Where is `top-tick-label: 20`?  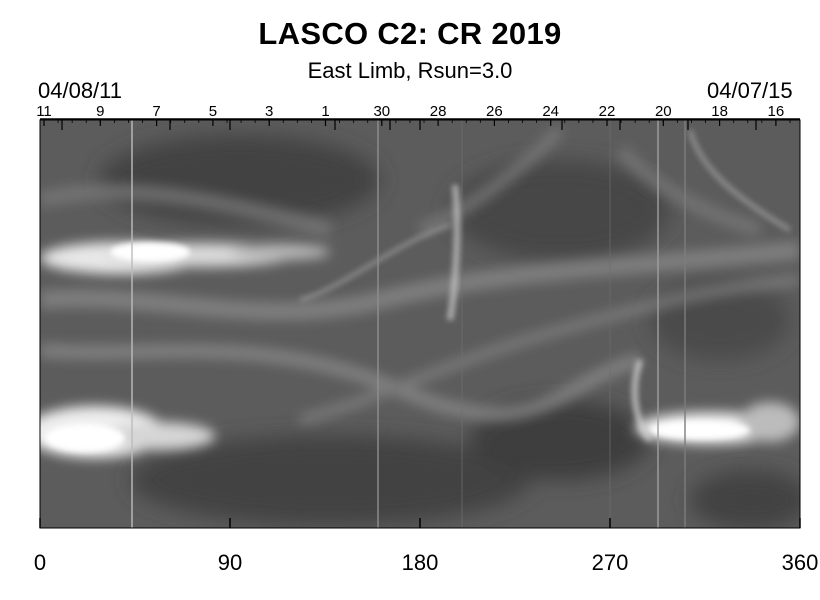
top-tick-label: 20 is located at coordinates (663, 111).